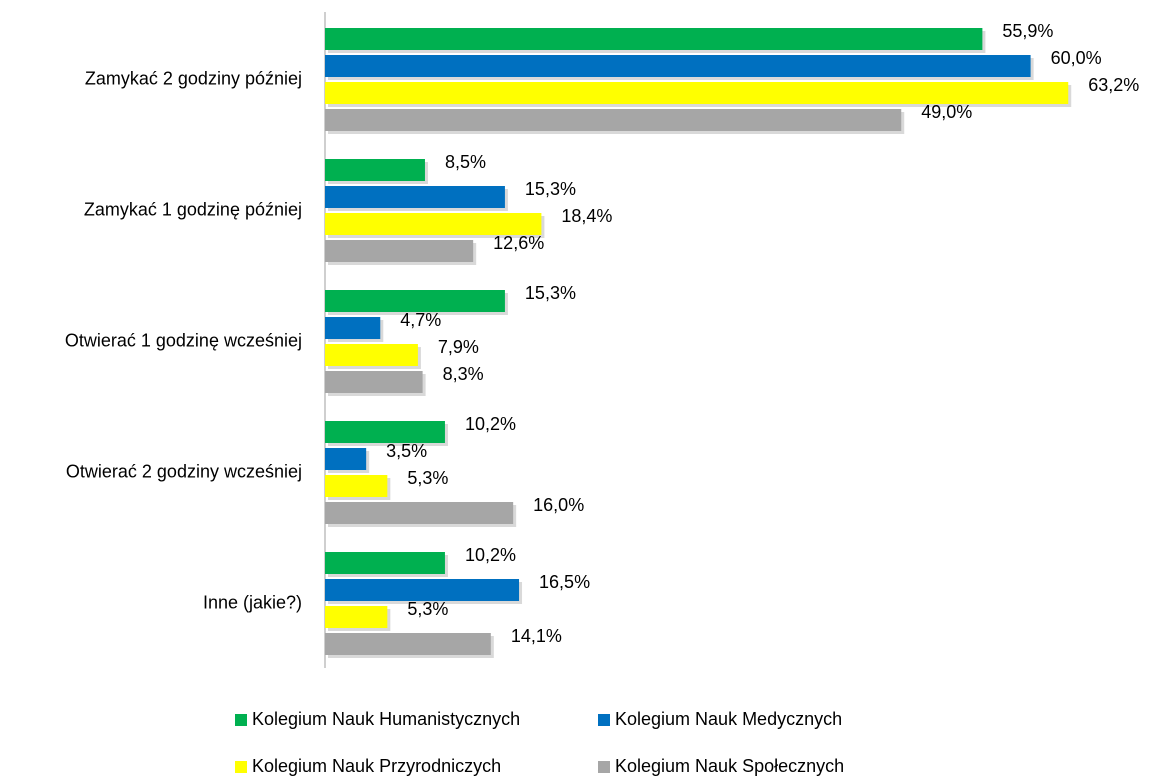 The height and width of the screenshot is (778, 1153). What do you see at coordinates (406, 451) in the screenshot?
I see `value-label: 3,5%` at bounding box center [406, 451].